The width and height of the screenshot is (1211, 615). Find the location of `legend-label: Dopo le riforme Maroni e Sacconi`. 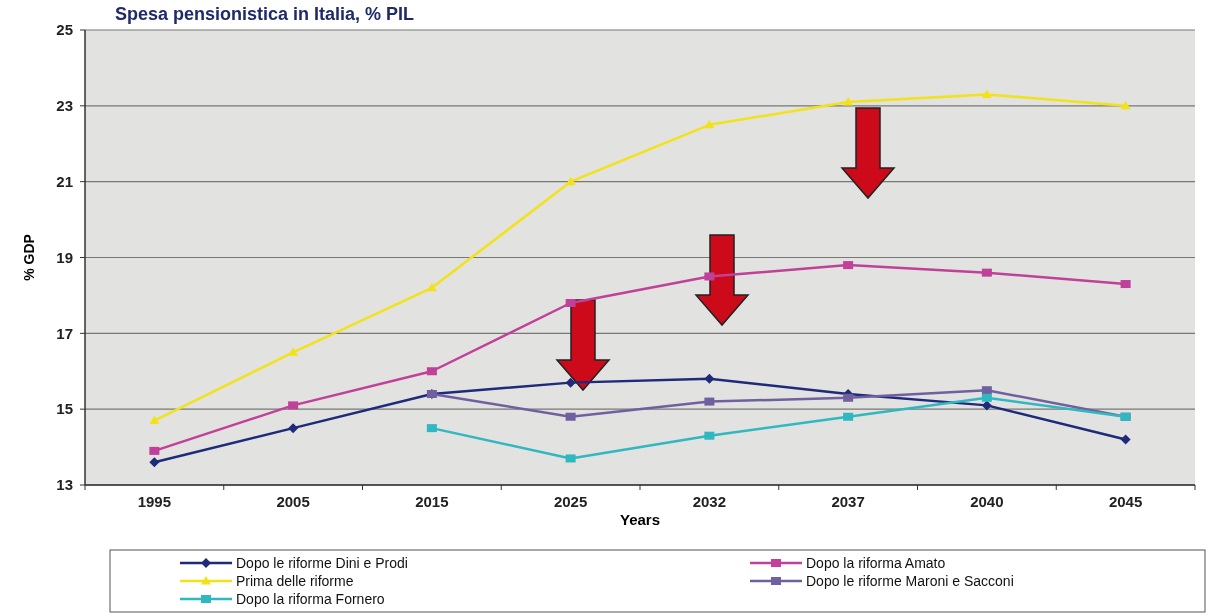

legend-label: Dopo le riforme Maroni e Sacconi is located at coordinates (910, 580).